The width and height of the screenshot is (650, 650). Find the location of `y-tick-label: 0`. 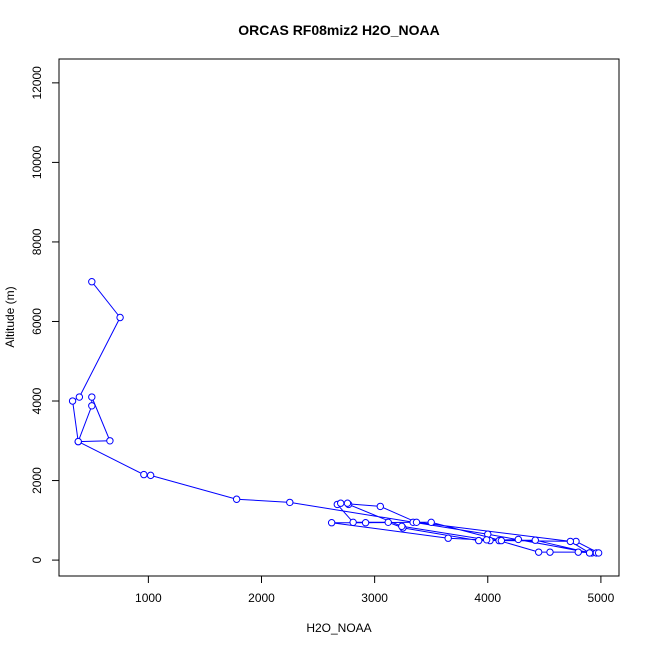

y-tick-label: 0 is located at coordinates (37, 559).